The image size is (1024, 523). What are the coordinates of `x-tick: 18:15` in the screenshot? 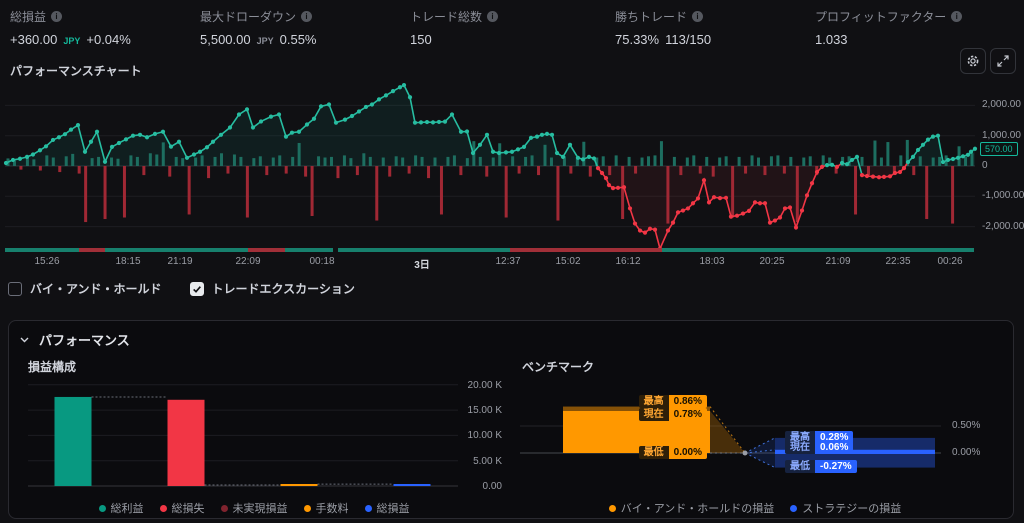 It's located at (128, 261).